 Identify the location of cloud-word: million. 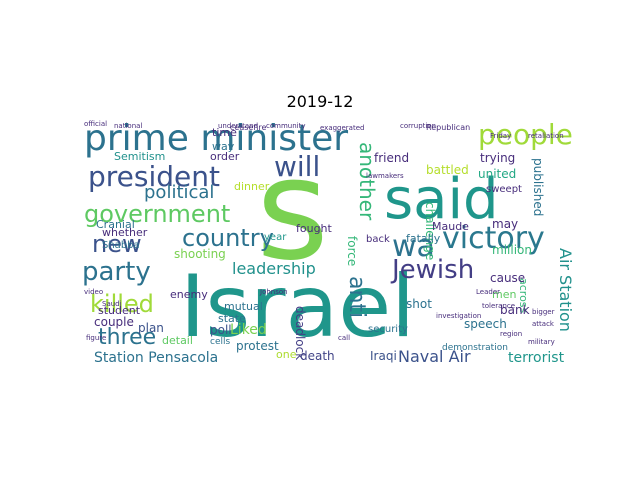
(512, 250).